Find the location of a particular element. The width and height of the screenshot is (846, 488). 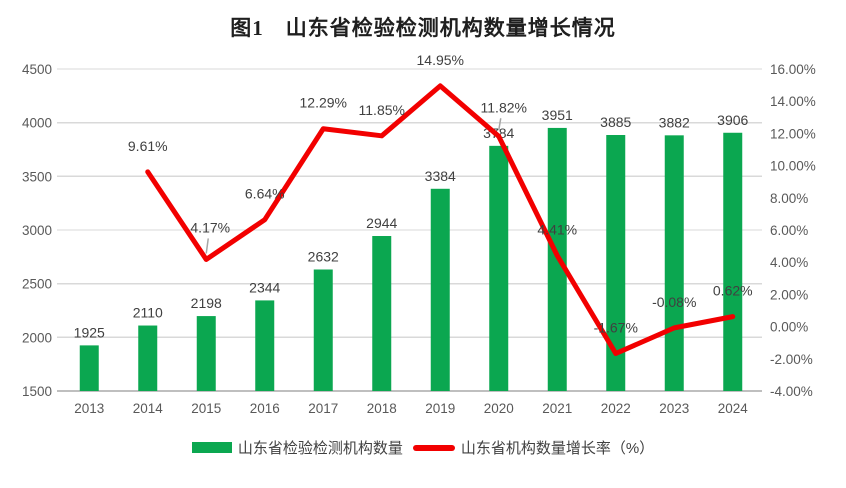

bar-value-label: 3384 is located at coordinates (440, 176).